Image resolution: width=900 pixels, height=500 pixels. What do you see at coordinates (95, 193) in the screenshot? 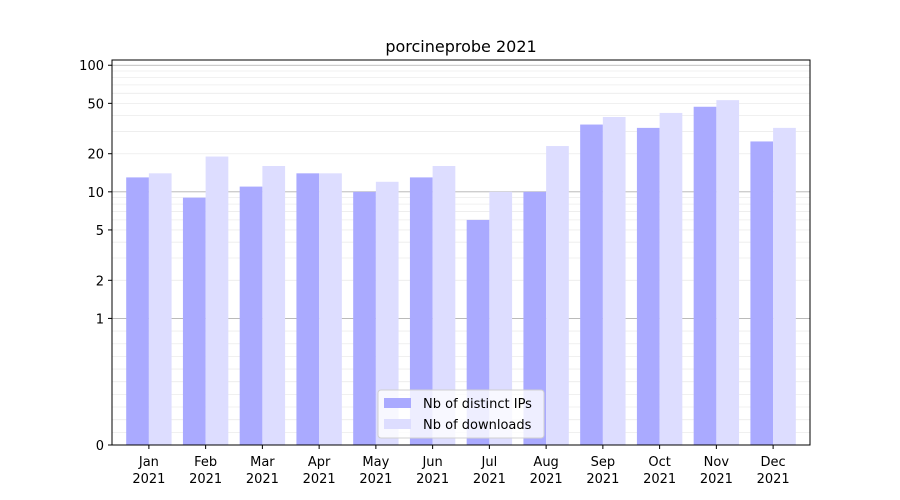
I see `y-tick-label: 10` at bounding box center [95, 193].